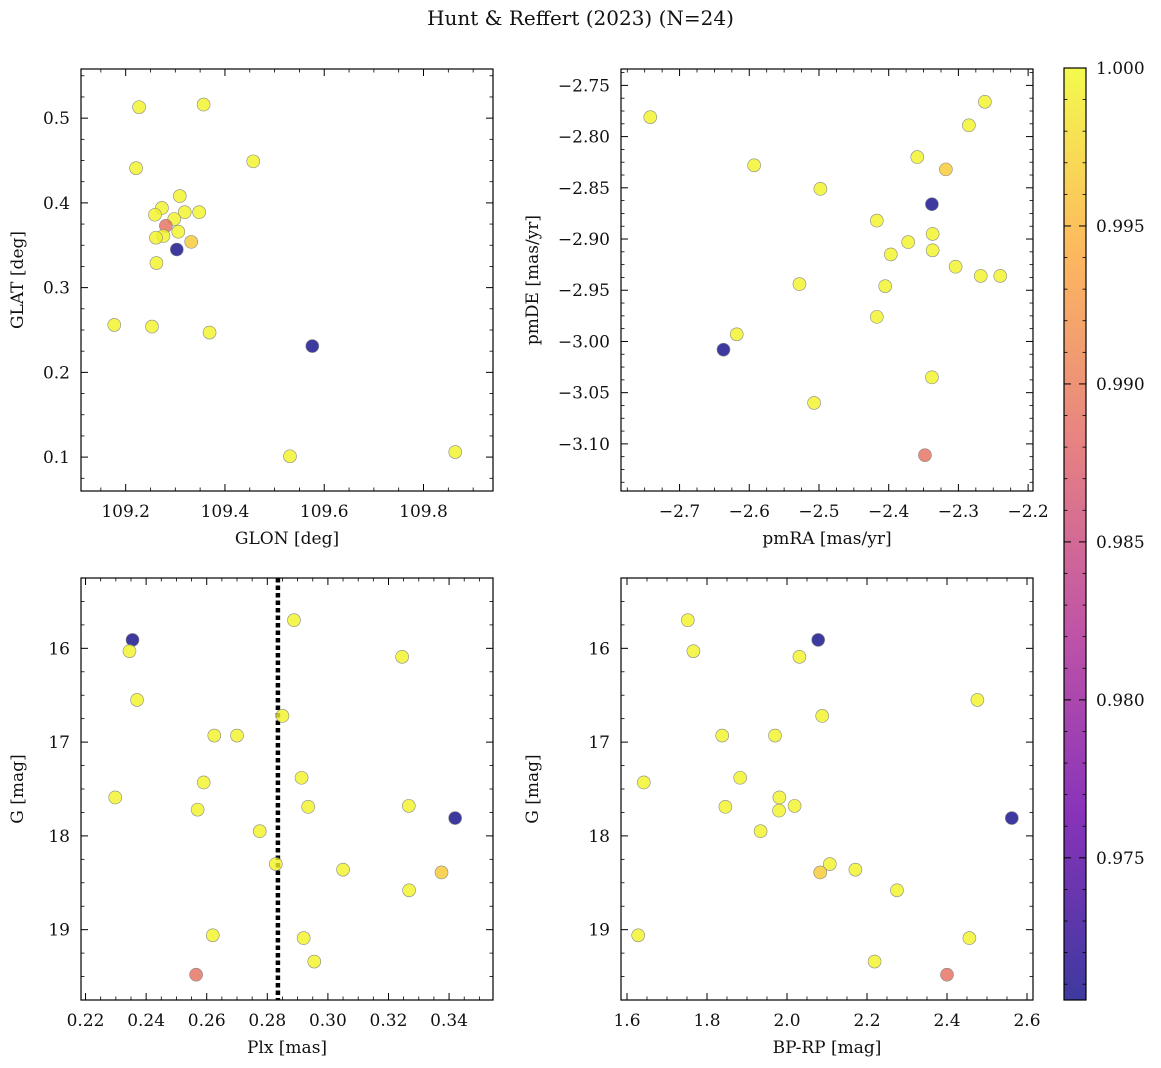  Describe the element at coordinates (584, 394) in the screenshot. I see `y-tick-label: −3.05` at that location.